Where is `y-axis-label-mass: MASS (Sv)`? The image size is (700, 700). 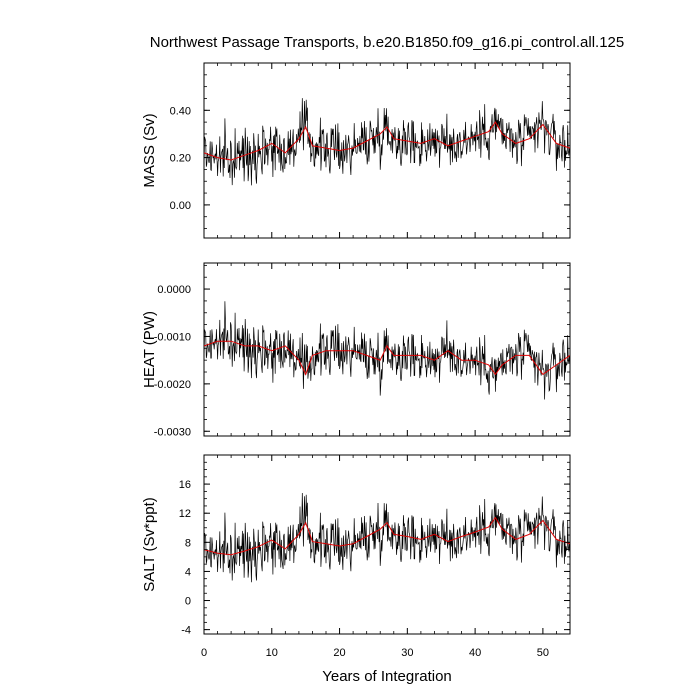
y-axis-label-mass: MASS (Sv) is located at coordinates (149, 150).